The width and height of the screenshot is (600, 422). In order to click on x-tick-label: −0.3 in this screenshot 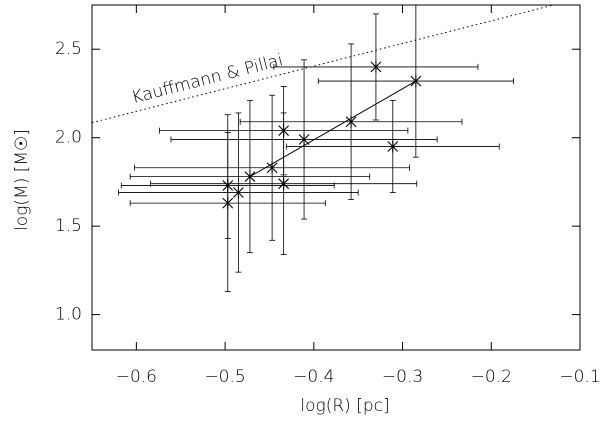, I will do `click(402, 377)`.